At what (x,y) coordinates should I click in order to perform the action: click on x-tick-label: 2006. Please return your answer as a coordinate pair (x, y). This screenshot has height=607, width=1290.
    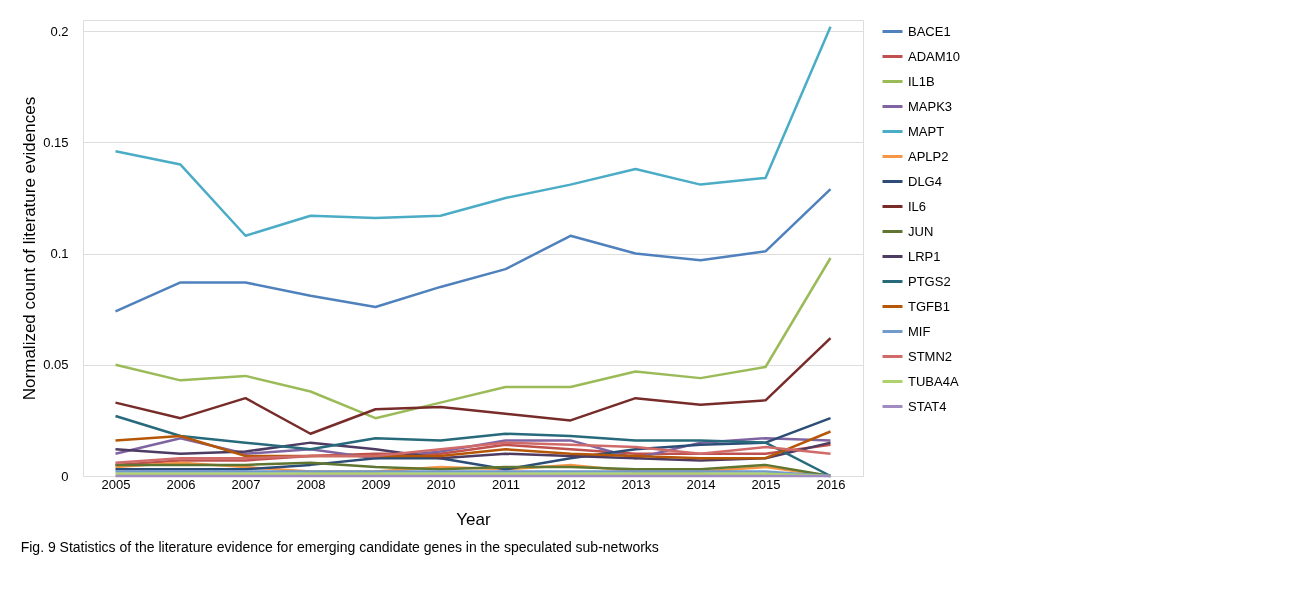
    Looking at the image, I should click on (181, 484).